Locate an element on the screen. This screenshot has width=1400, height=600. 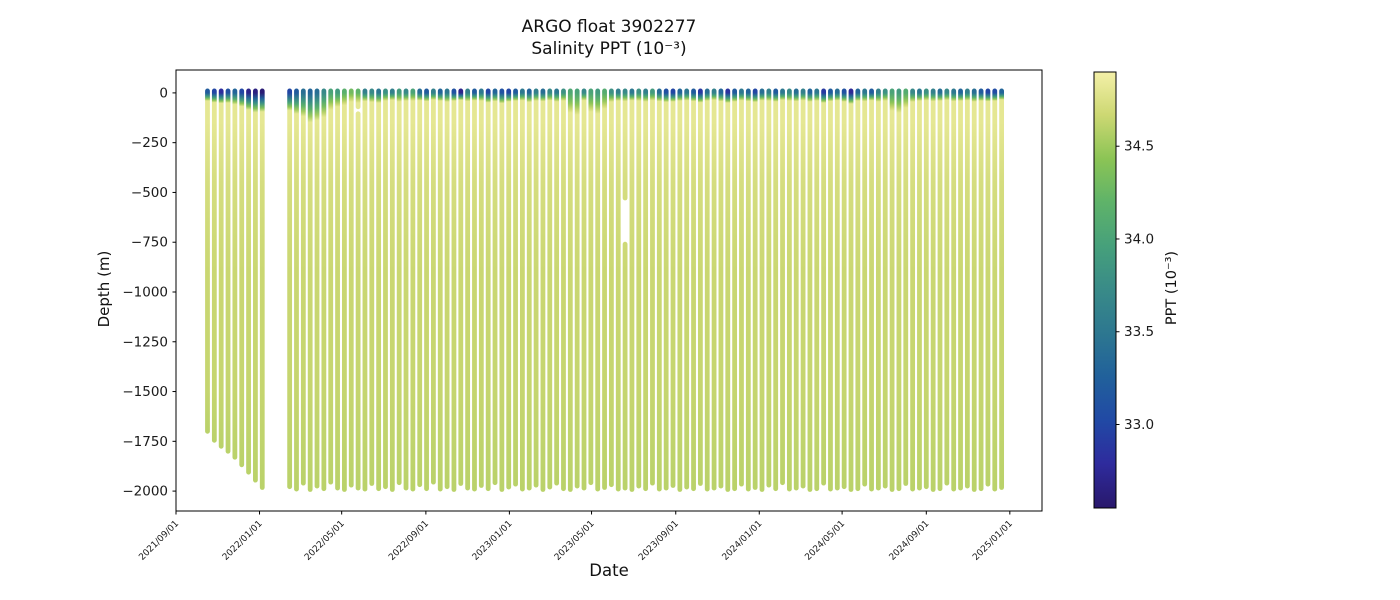
x-tick-label: 2022/01/01 is located at coordinates (243, 541).